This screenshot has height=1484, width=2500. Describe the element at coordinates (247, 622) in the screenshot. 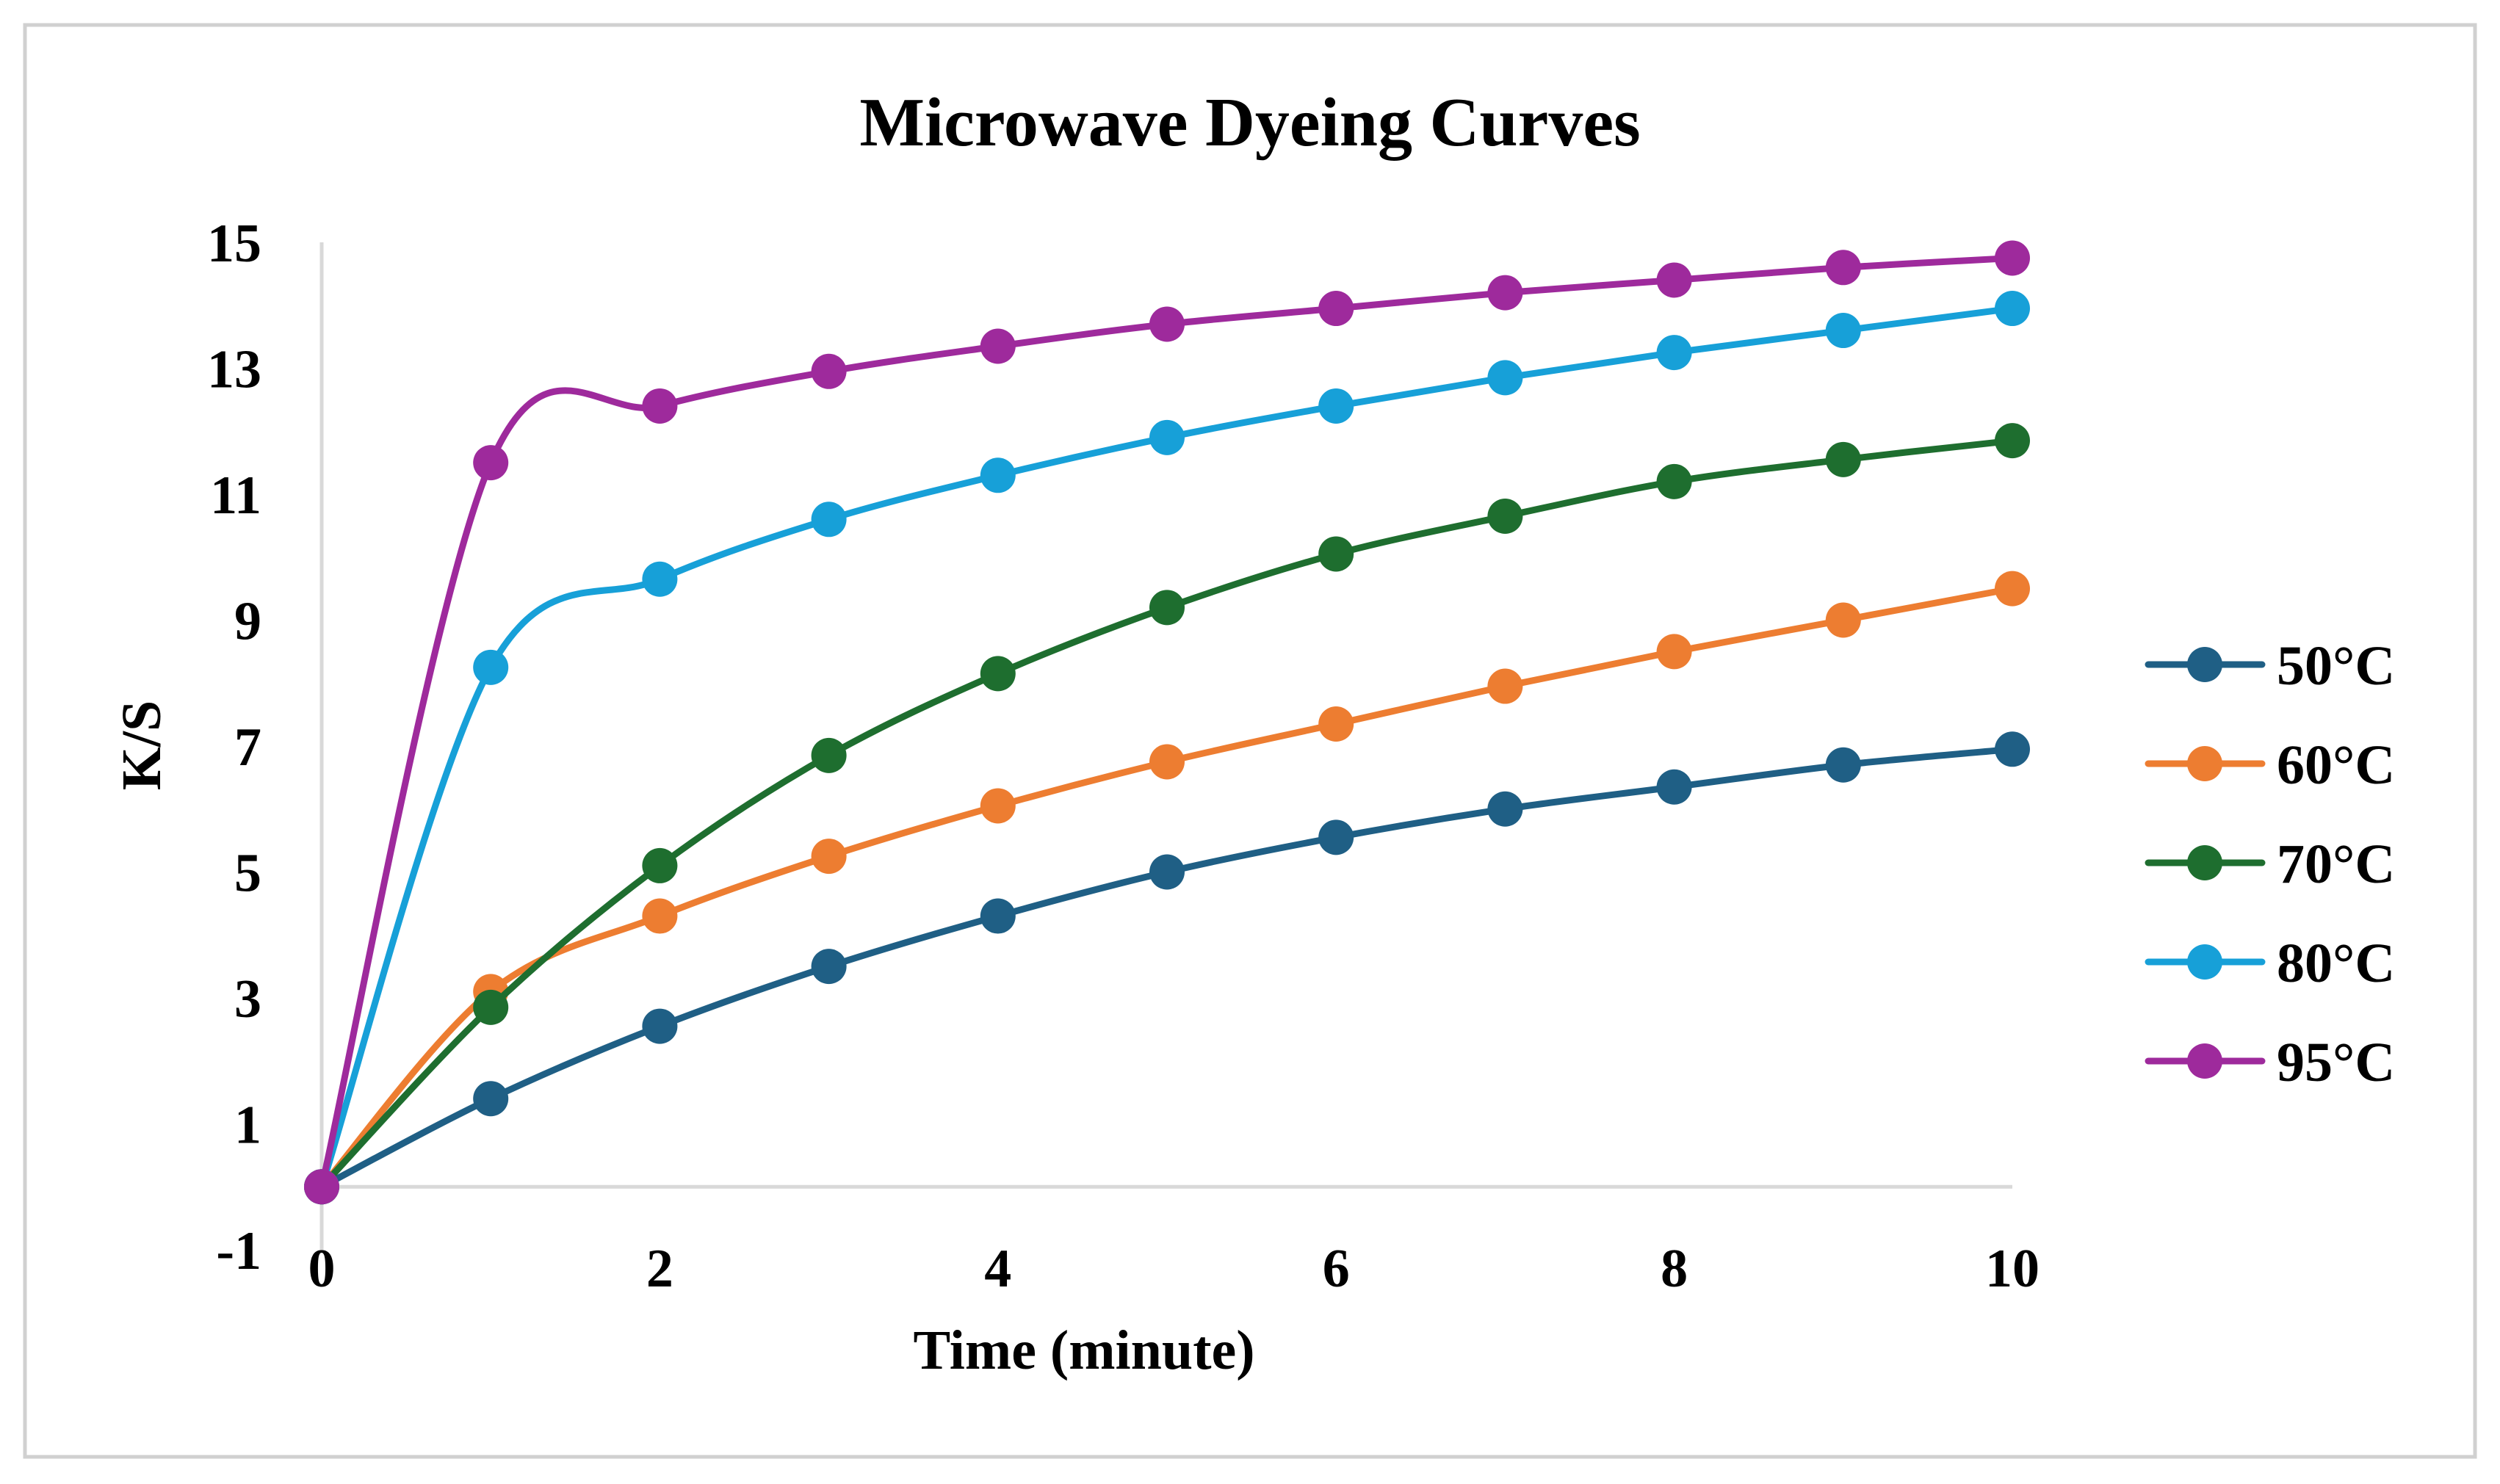

I see `y-tick-label: 9` at that location.